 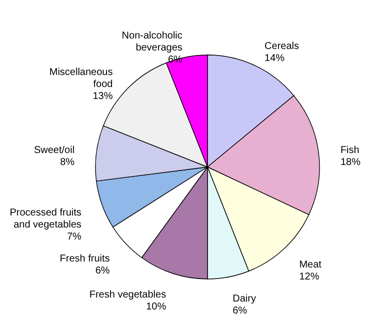 I want to click on data-label: 12%, so click(x=309, y=277).